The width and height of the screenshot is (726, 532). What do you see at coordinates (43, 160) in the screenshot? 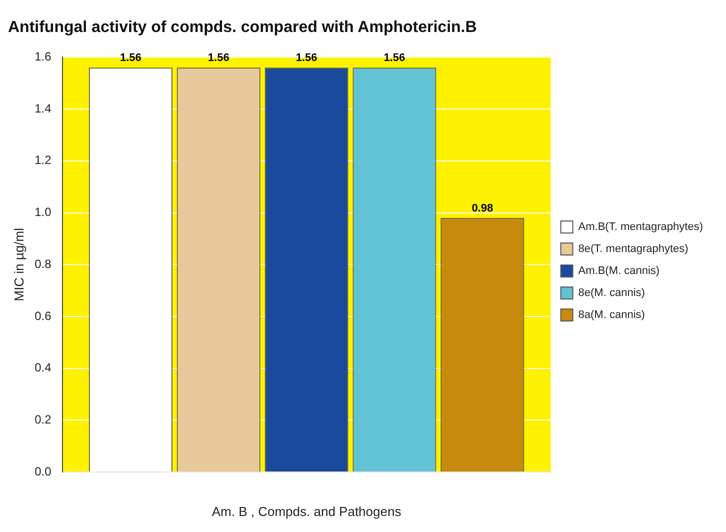
I see `y-tick-label: 1.2` at bounding box center [43, 160].